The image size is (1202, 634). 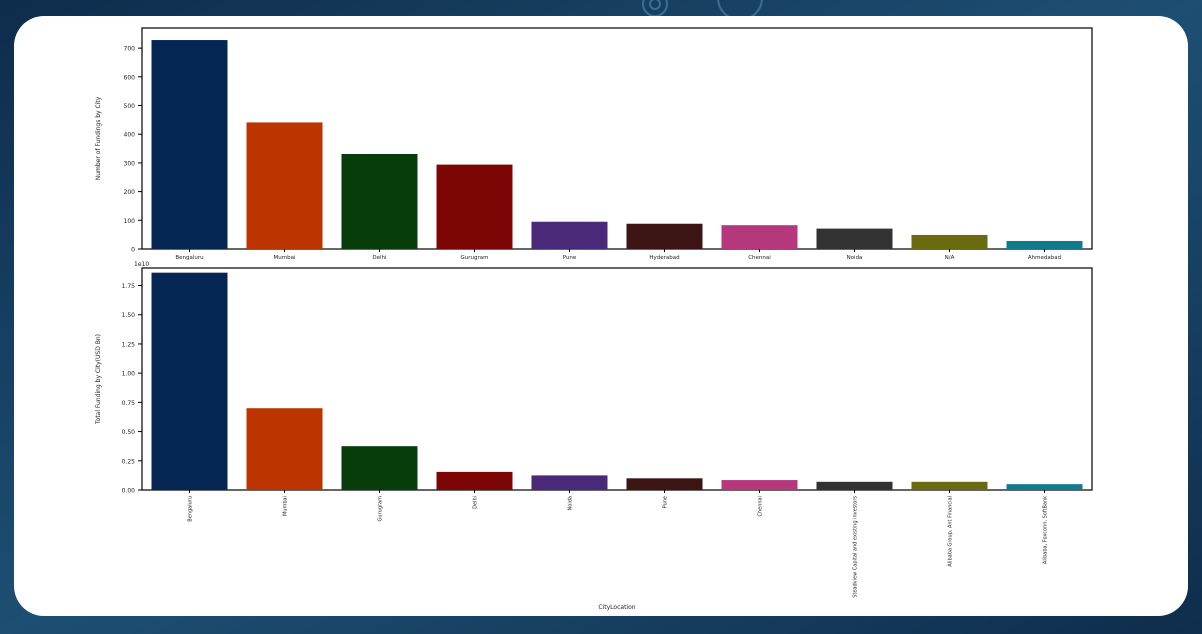 I want to click on chart2-xtick-label: Noida, so click(x=571, y=503).